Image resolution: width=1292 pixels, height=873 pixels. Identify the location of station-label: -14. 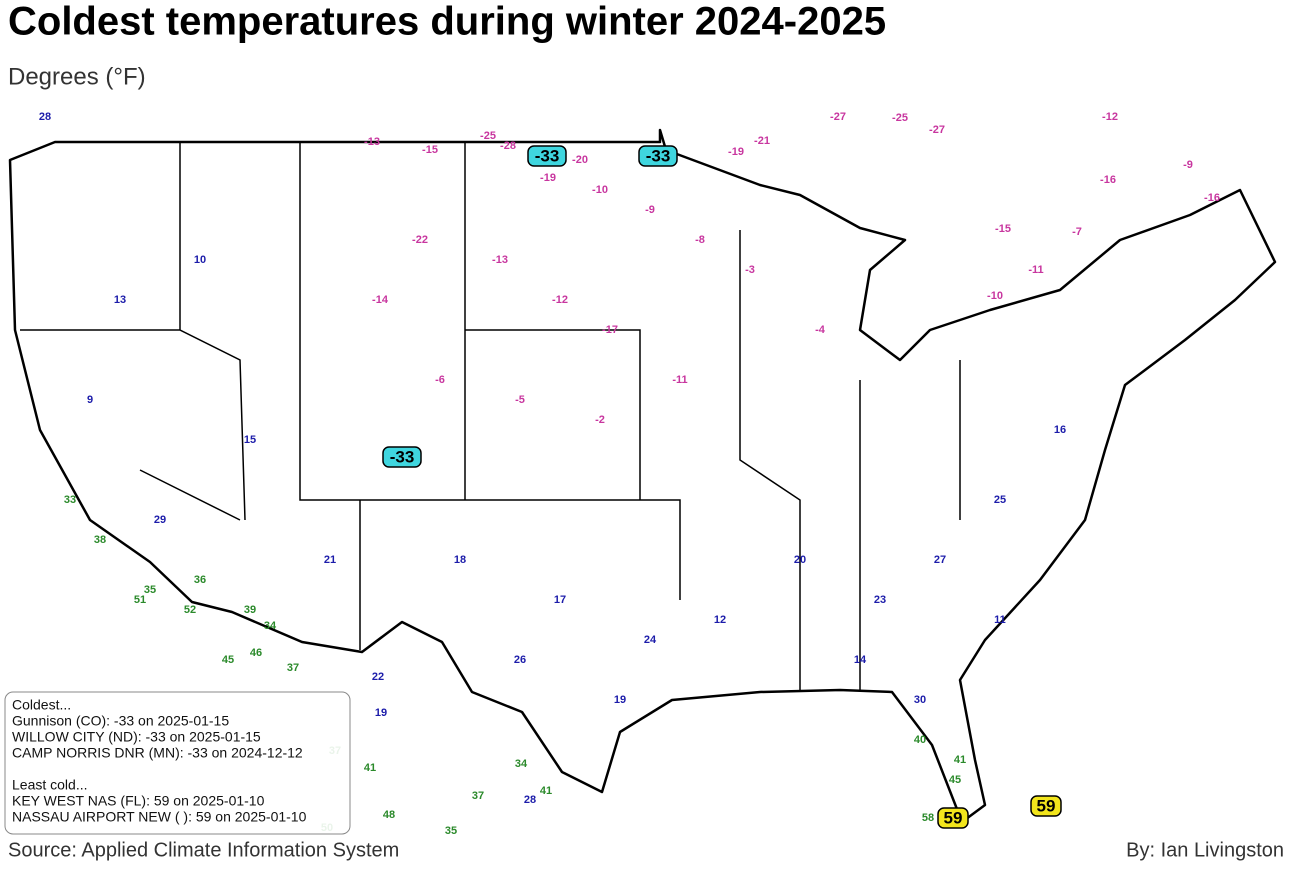
(380, 300).